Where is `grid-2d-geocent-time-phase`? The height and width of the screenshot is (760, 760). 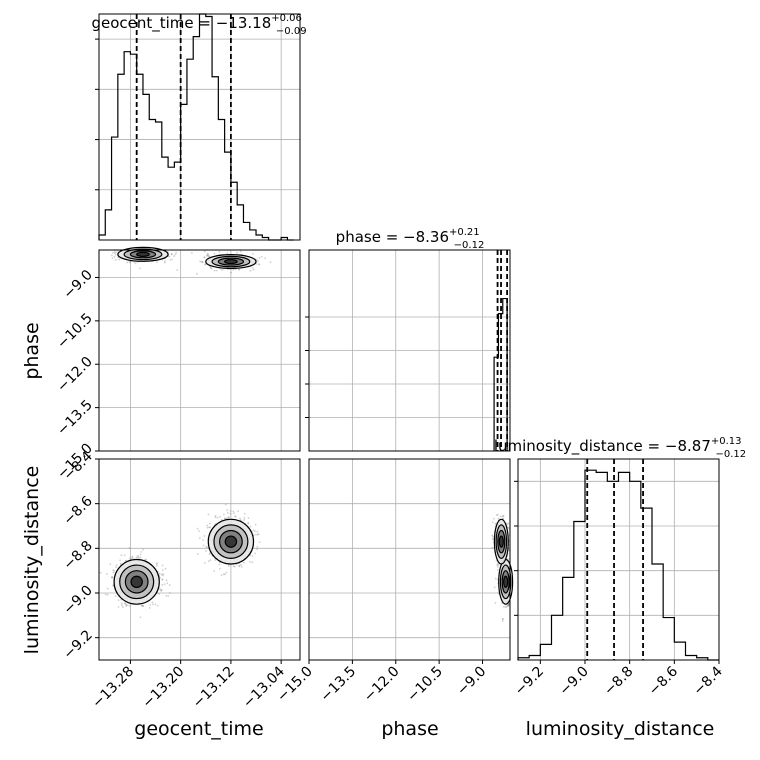 grid-2d-geocent-time-phase is located at coordinates (199, 350).